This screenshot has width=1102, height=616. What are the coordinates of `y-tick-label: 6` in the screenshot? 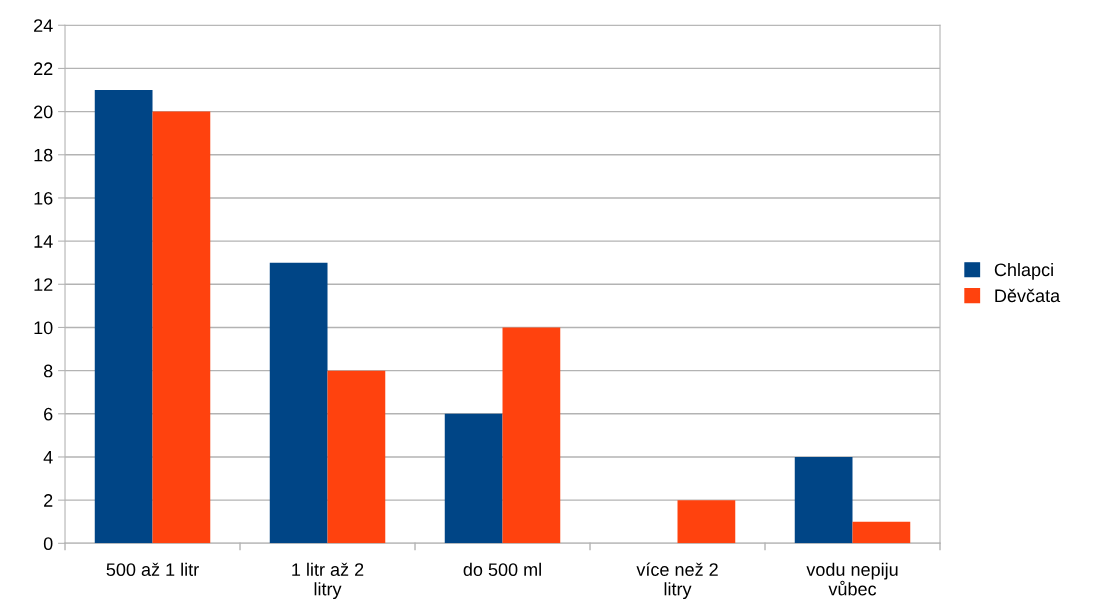 It's located at (48, 414).